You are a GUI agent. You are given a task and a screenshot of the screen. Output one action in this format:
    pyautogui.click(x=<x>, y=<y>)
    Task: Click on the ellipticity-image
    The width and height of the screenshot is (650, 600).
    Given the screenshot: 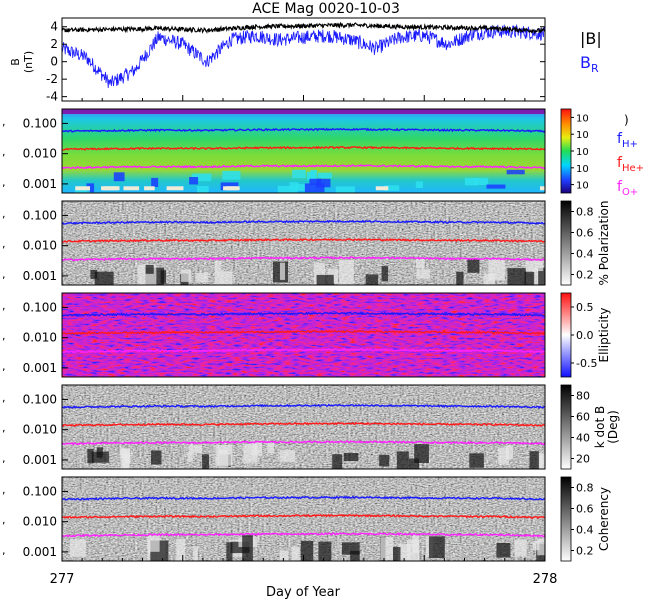 What is the action you would take?
    pyautogui.click(x=303, y=335)
    